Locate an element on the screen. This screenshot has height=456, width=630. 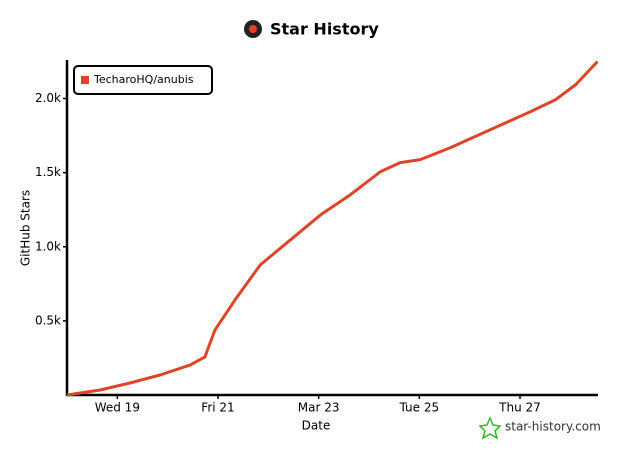
legend-swatch is located at coordinates (85, 80).